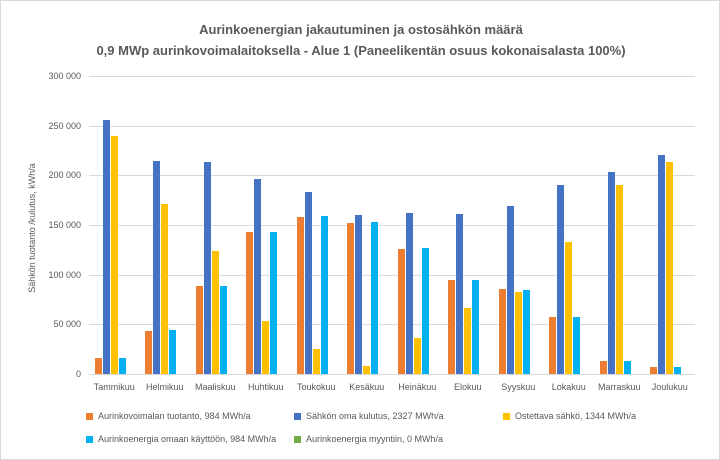  I want to click on bar-group-helmikuu, so click(165, 225).